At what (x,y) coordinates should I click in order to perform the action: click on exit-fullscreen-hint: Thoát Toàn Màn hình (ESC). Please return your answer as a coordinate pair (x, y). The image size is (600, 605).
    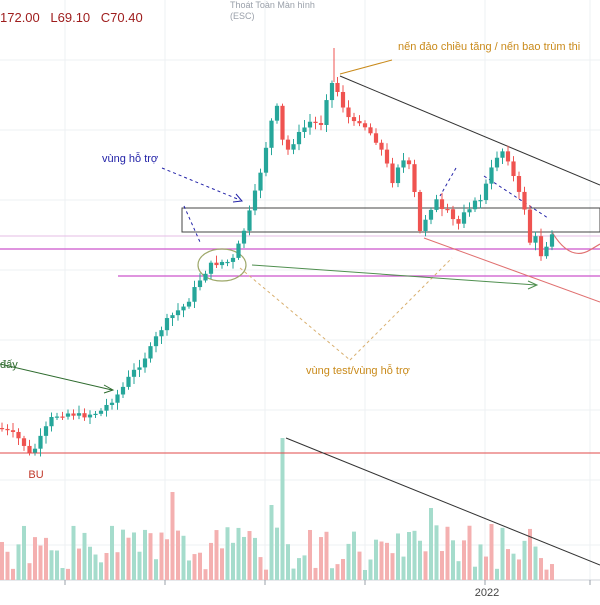
    Looking at the image, I should click on (272, 11).